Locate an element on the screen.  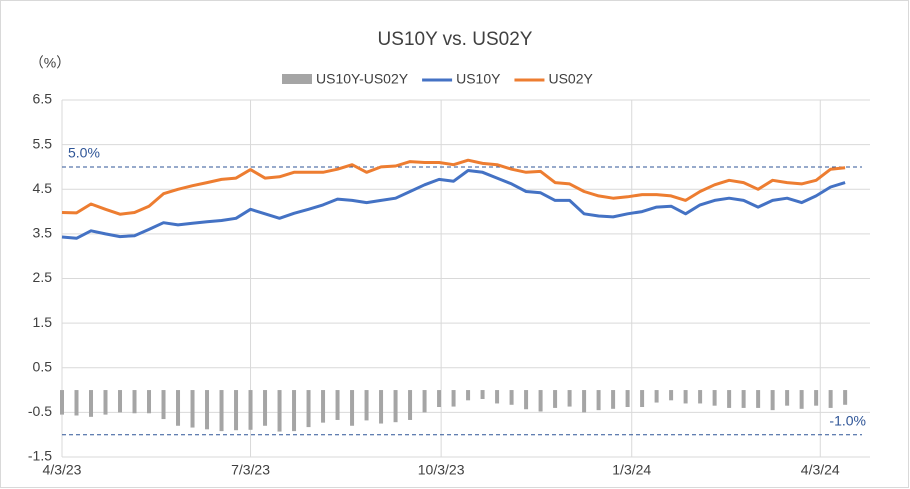
y-tick-label: 5.5 is located at coordinates (43, 143).